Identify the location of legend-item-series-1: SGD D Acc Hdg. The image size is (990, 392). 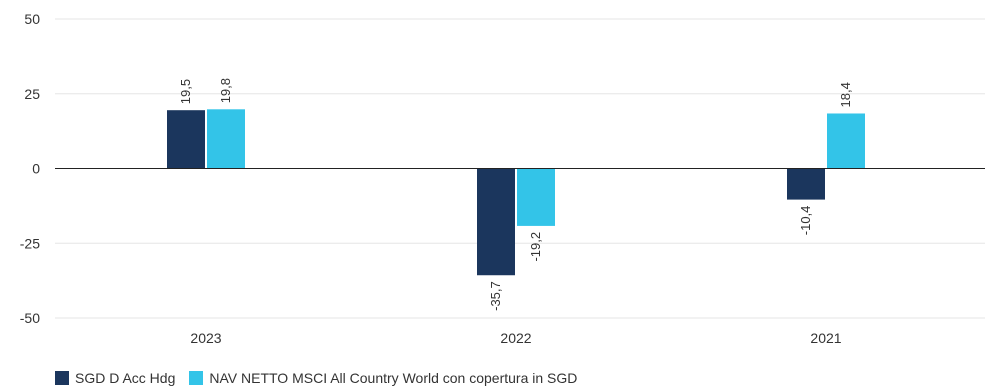
(115, 378).